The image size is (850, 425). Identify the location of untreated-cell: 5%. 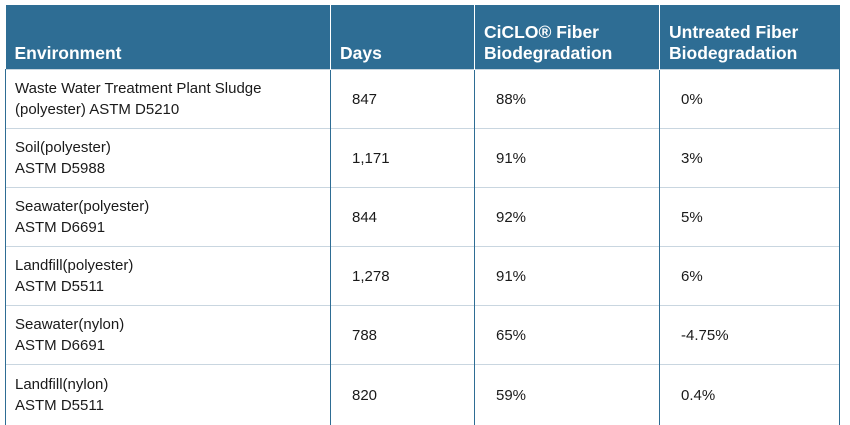
(750, 217).